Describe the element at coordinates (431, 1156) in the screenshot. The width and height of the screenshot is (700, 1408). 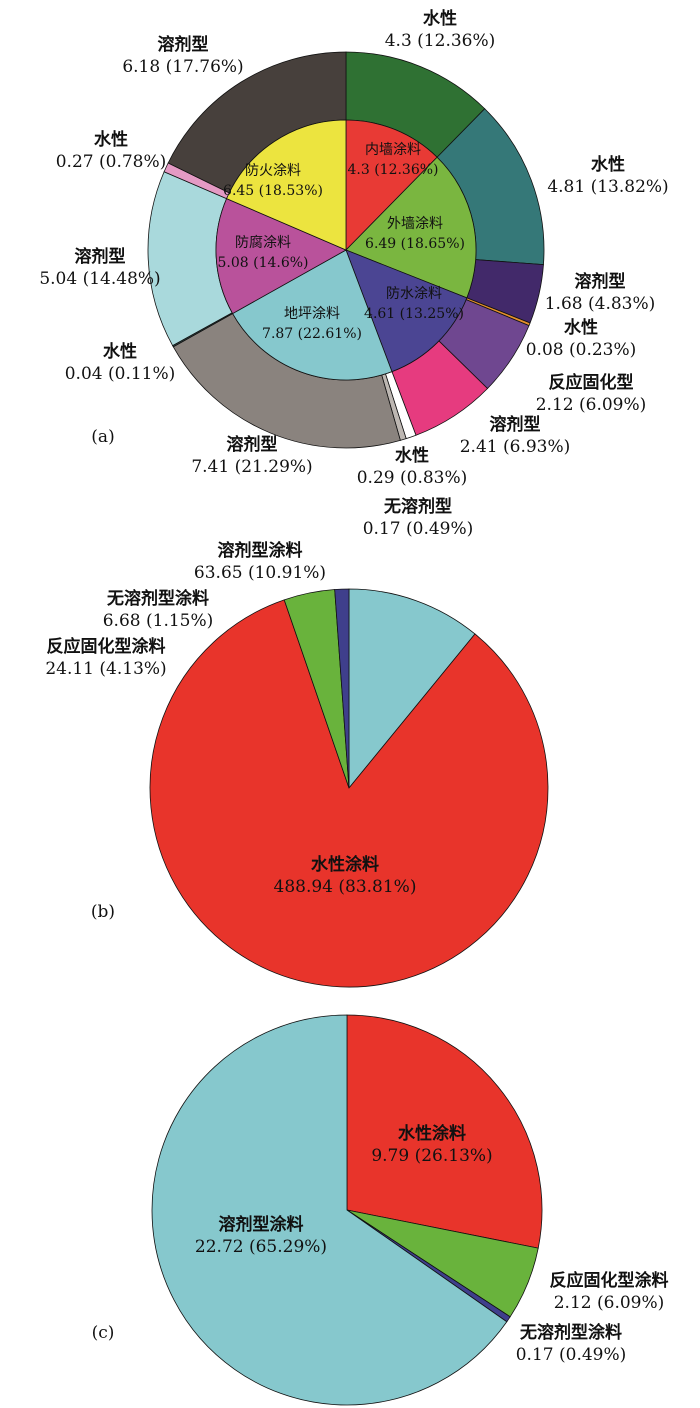
I see `pie-c-label-0-line: 9.79 (26.13%)` at that location.